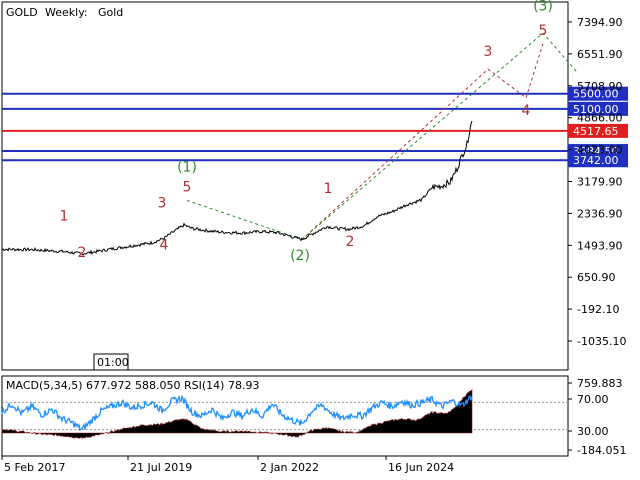 The width and height of the screenshot is (640, 480). Describe the element at coordinates (289, 467) in the screenshot. I see `time-tick-label: 2 Jan 2022` at that location.